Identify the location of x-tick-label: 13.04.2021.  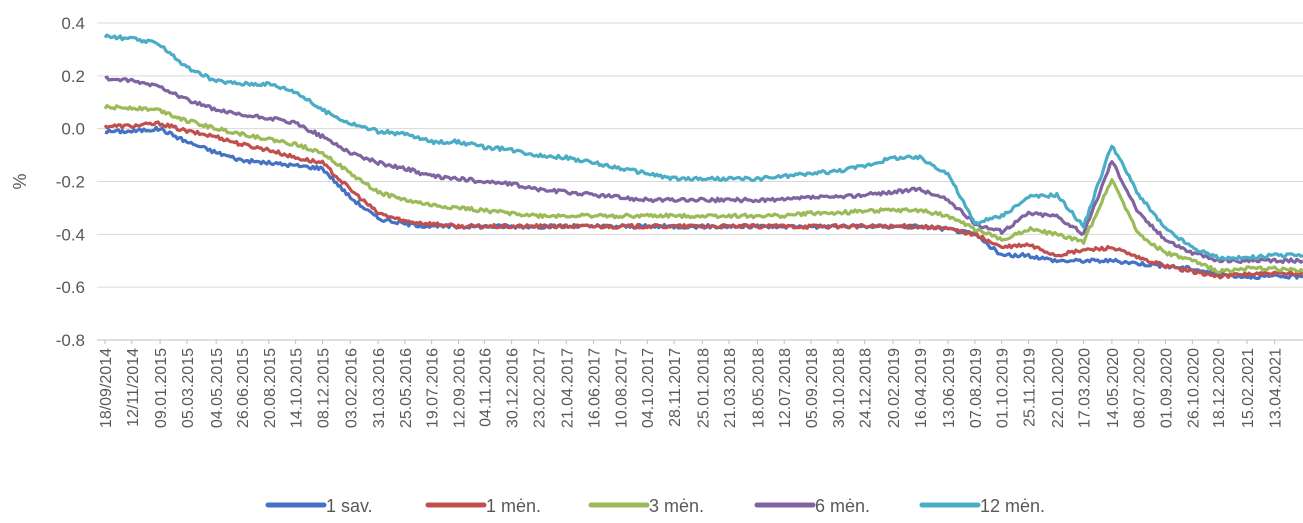
(1276, 388).